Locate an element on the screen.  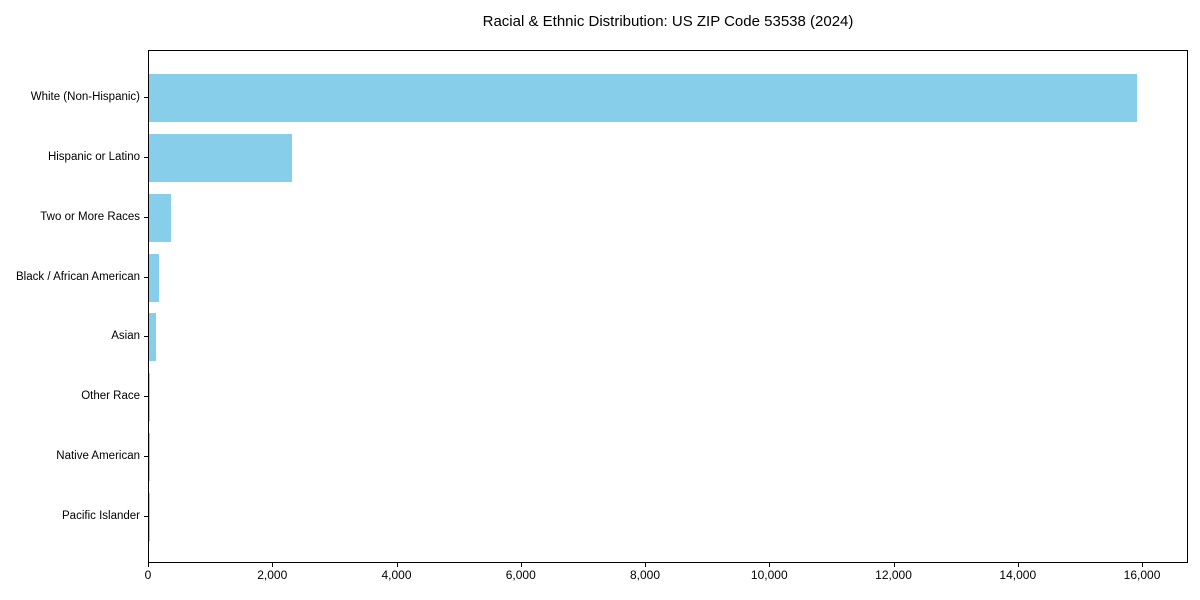
y-tick-label-pacific-islander: Pacific Islander is located at coordinates (101, 515).